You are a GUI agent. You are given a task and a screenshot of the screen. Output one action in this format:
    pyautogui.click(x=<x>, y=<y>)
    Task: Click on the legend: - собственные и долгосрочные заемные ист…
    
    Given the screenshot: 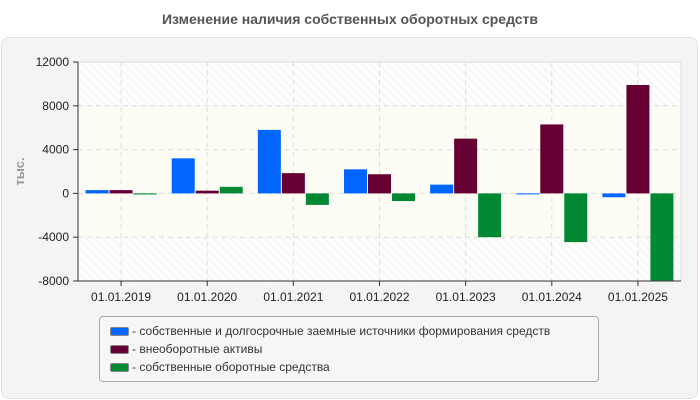 What is the action you would take?
    pyautogui.click(x=349, y=349)
    